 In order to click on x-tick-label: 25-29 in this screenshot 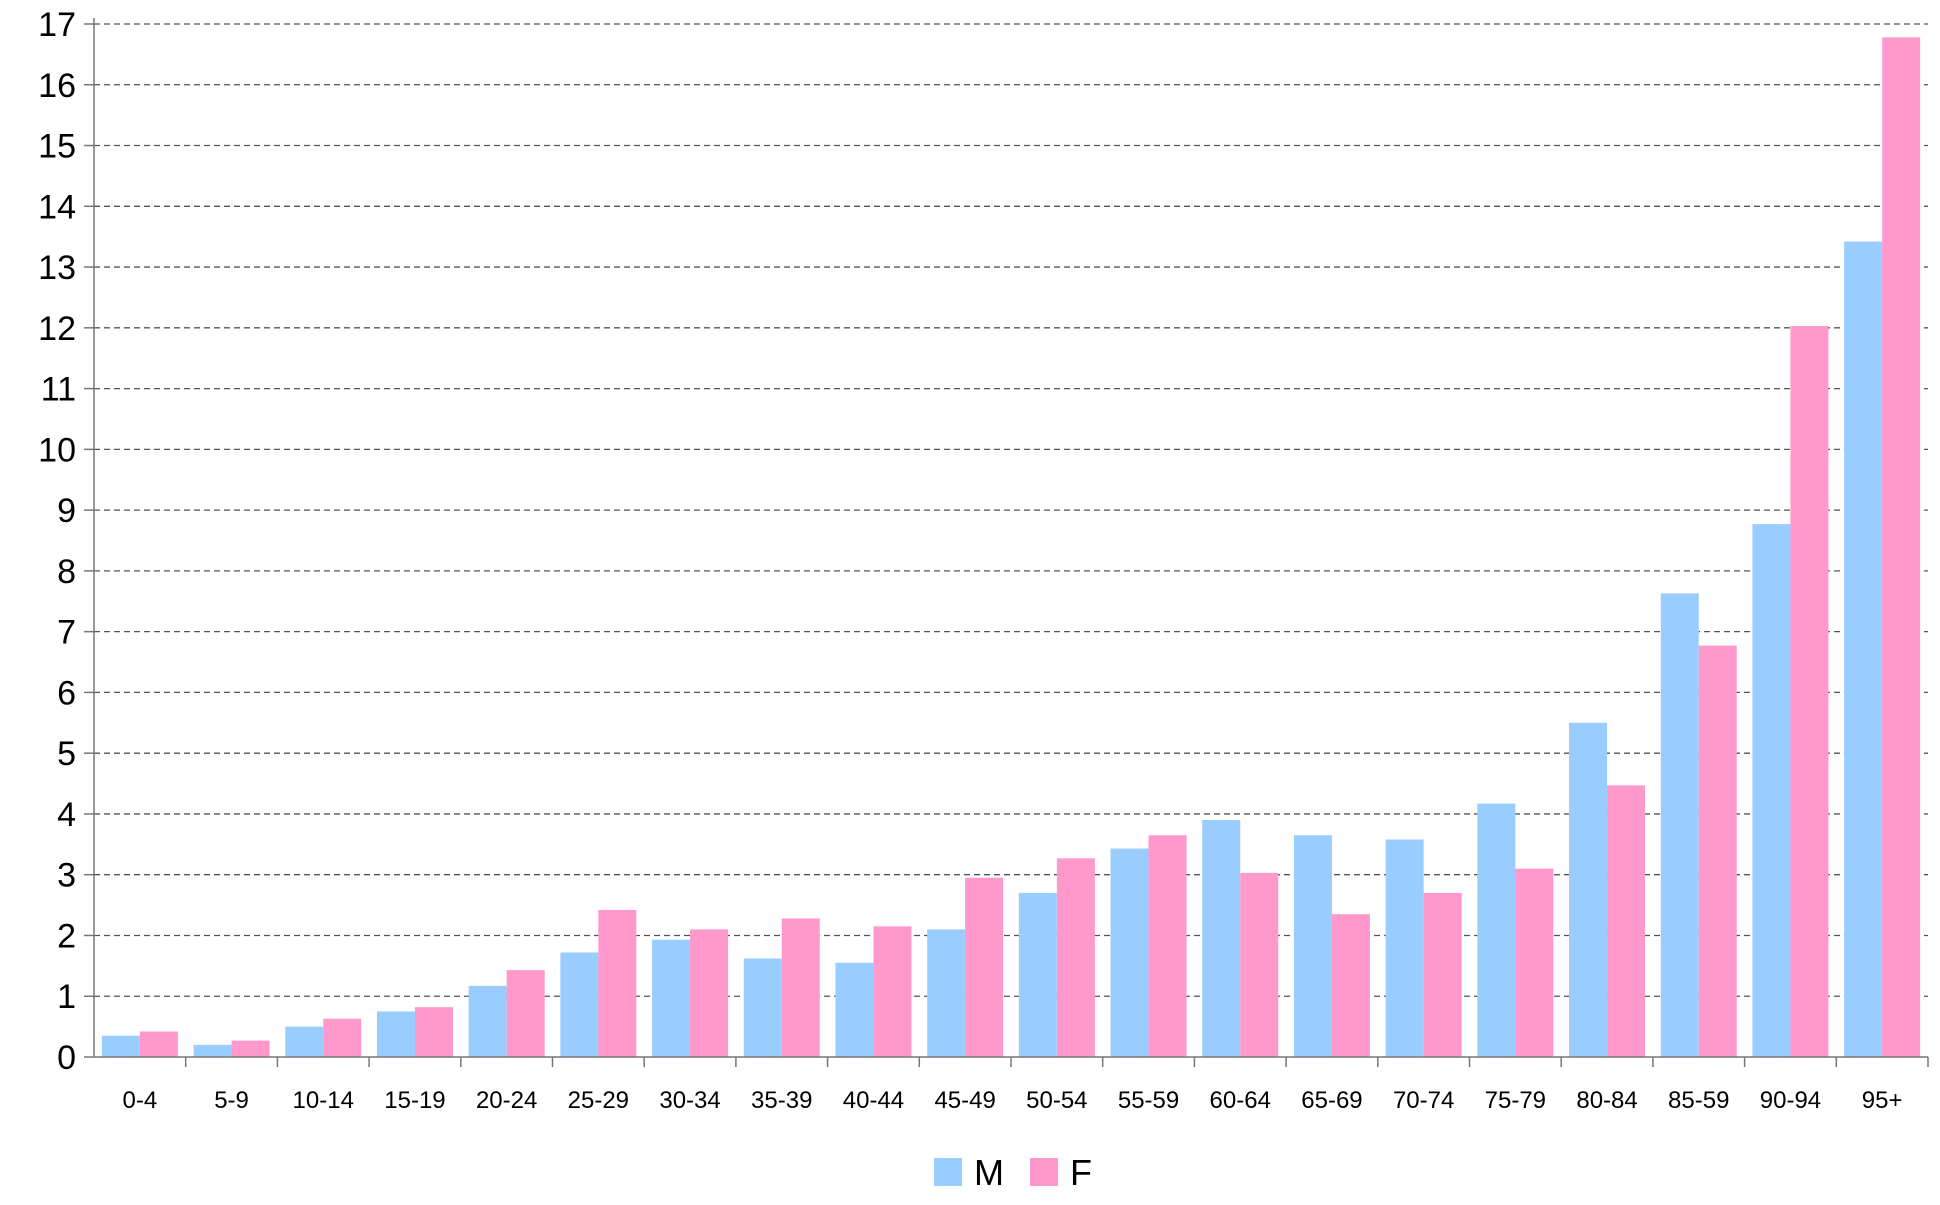, I will do `click(598, 1100)`.